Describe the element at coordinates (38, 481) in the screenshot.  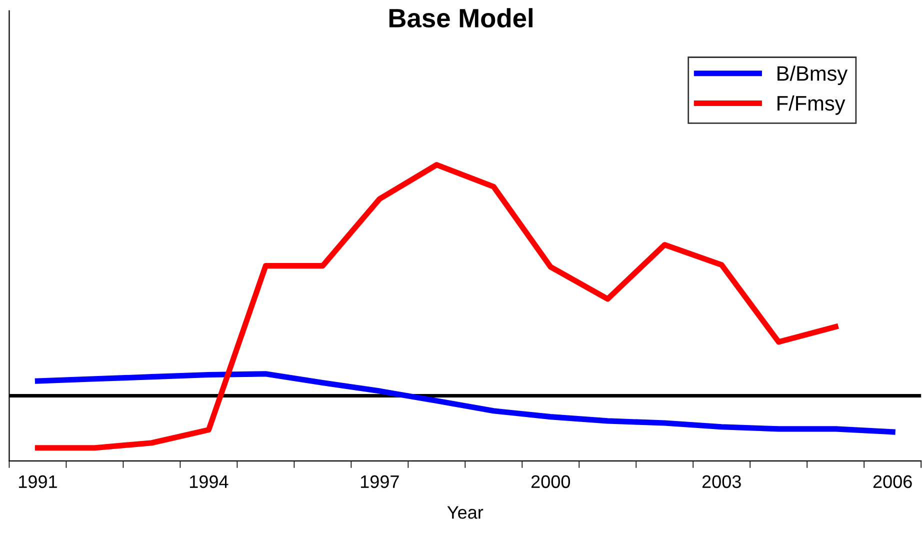
I see `x-tick-label: 1991` at that location.